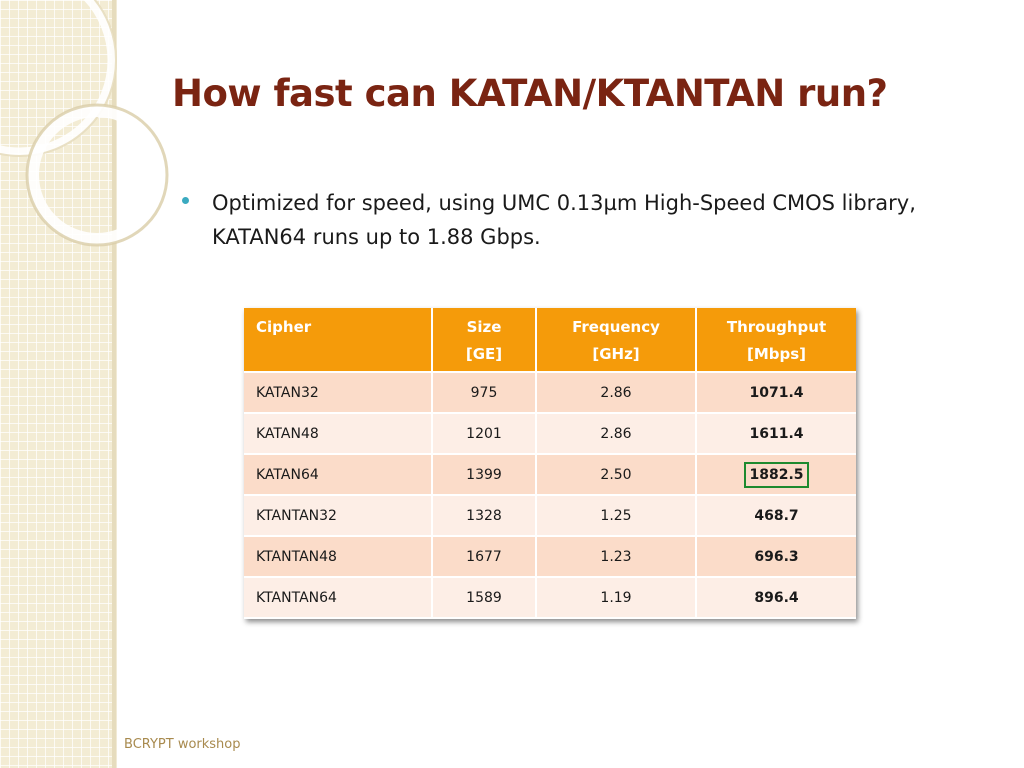  Describe the element at coordinates (338, 557) in the screenshot. I see `cell-cipher: KTANTAN48` at that location.